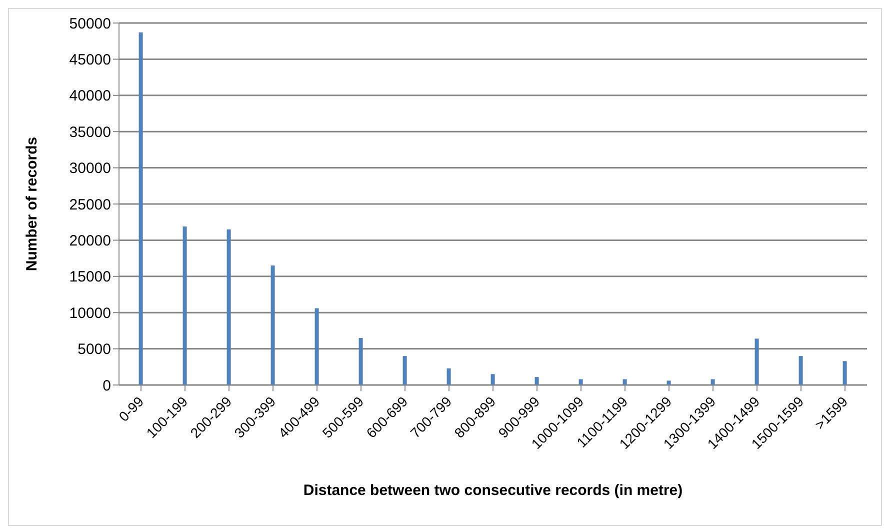  What do you see at coordinates (90, 313) in the screenshot?
I see `y-tick-label: 10000` at bounding box center [90, 313].